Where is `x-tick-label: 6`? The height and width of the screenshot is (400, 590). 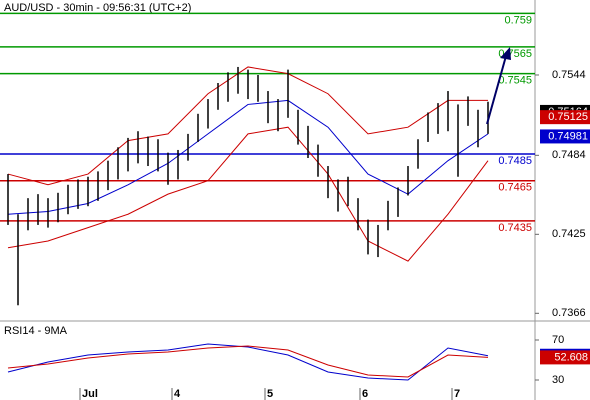
x-tick-label: 6 is located at coordinates (365, 394).